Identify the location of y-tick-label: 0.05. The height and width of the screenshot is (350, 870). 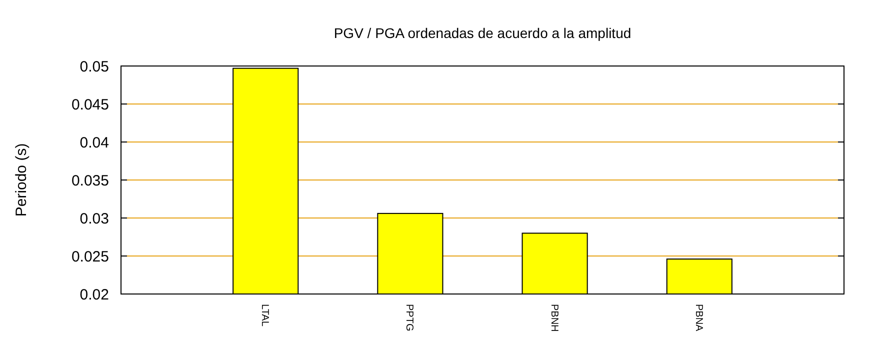
(94, 67).